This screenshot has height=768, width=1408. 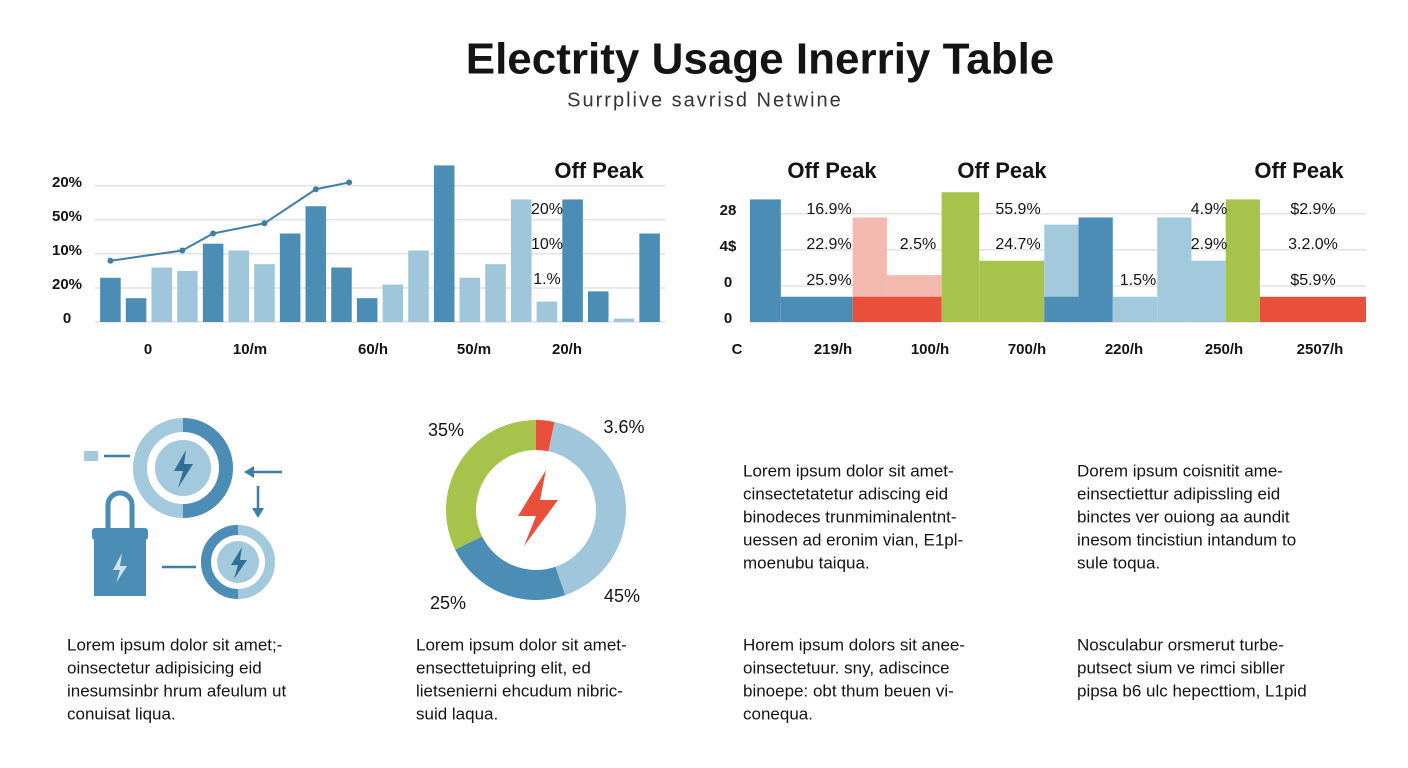 I want to click on x-tick-label: C, so click(x=737, y=349).